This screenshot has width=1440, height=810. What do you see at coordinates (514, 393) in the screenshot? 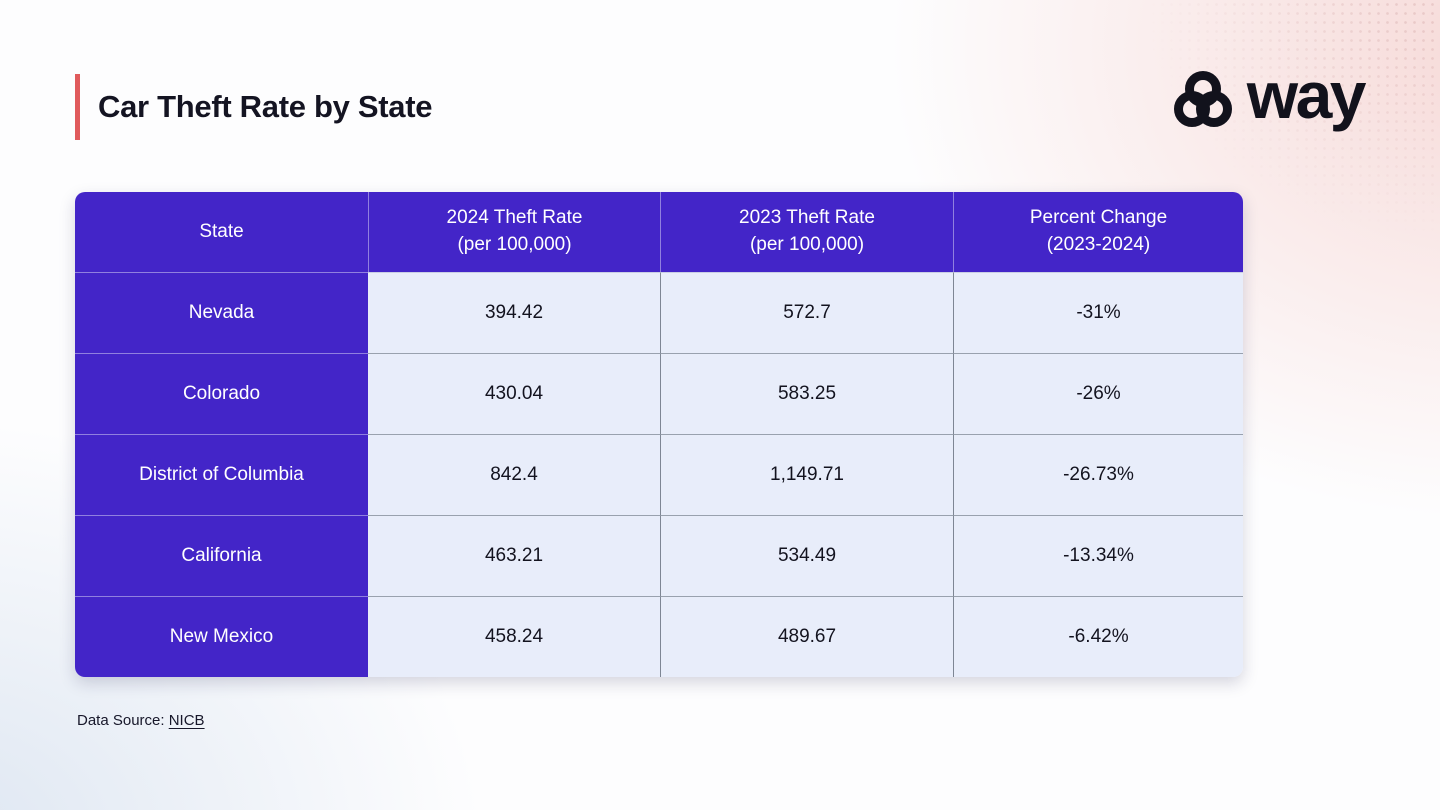
I see `value-cell: 430.04` at bounding box center [514, 393].